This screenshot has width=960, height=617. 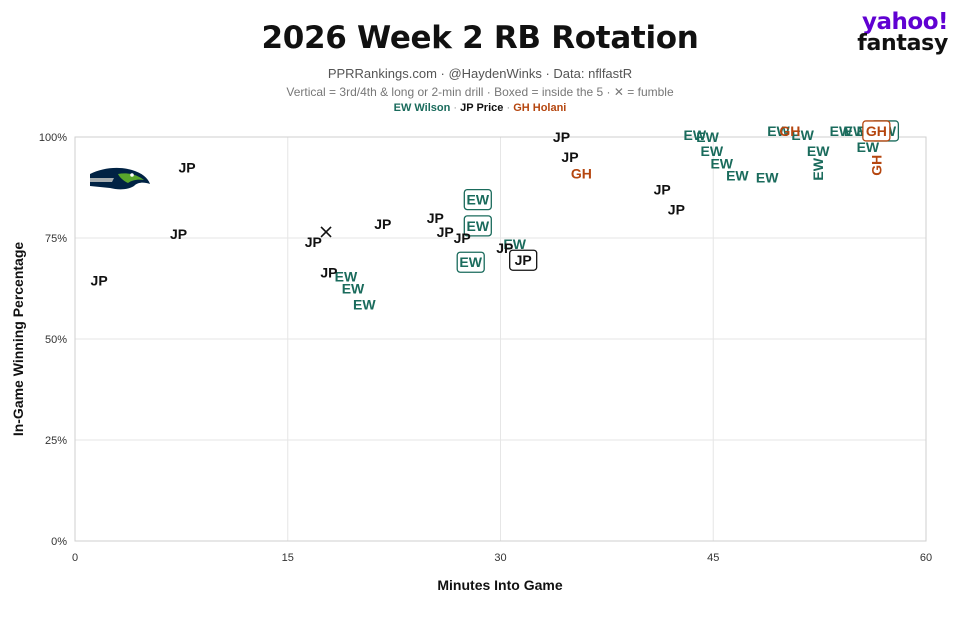 What do you see at coordinates (480, 38) in the screenshot?
I see `chart-title: 2026 Week 2 RB Rotation` at bounding box center [480, 38].